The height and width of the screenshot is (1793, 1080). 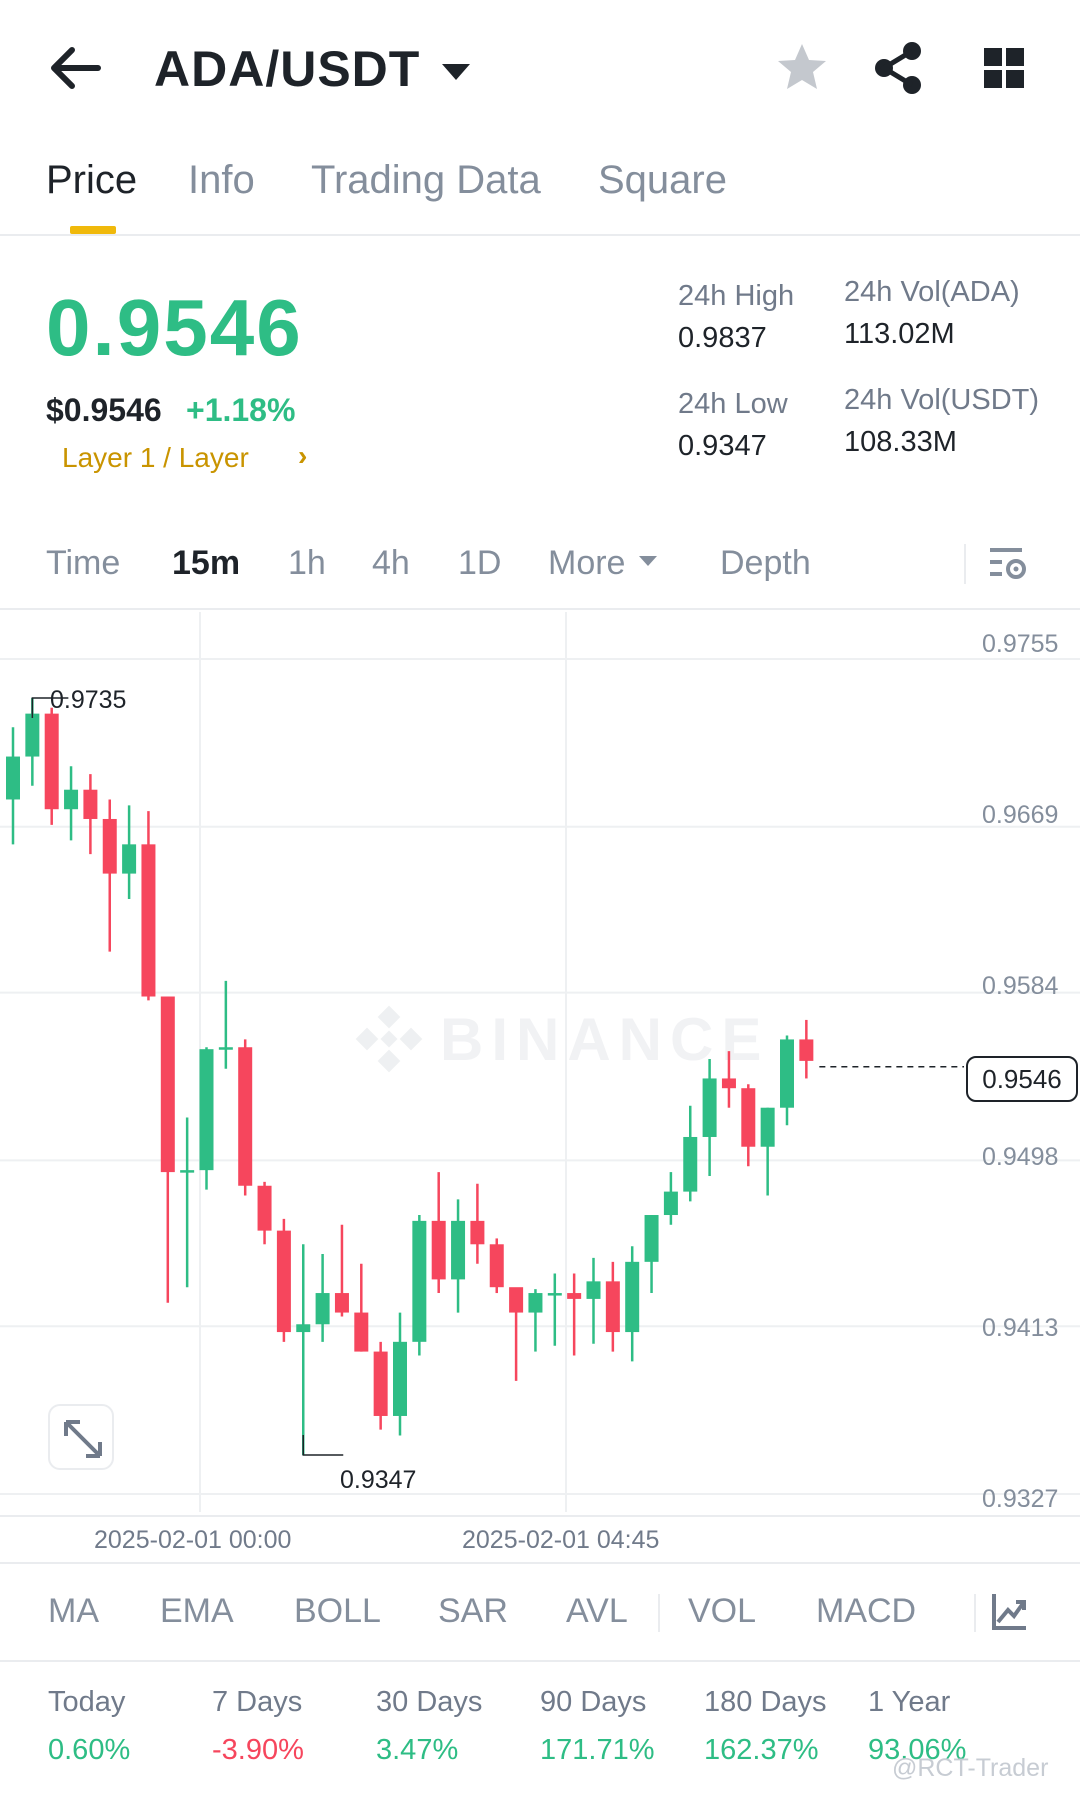 What do you see at coordinates (593, 1702) in the screenshot?
I see `perf-label-90d: 90 Days` at bounding box center [593, 1702].